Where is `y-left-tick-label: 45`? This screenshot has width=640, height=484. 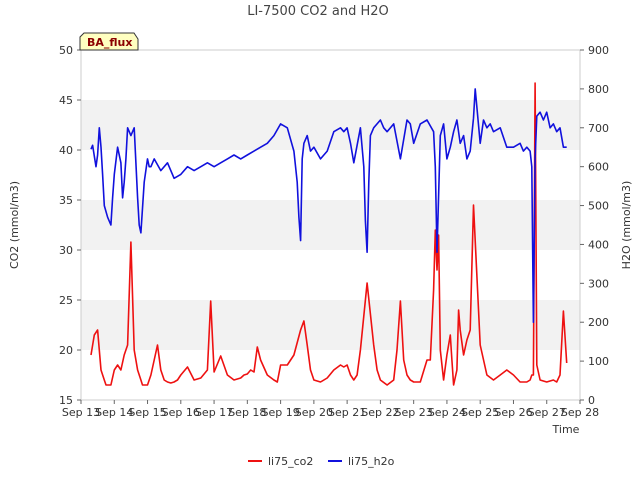
y-left-tick-label: 45 is located at coordinates (66, 100).